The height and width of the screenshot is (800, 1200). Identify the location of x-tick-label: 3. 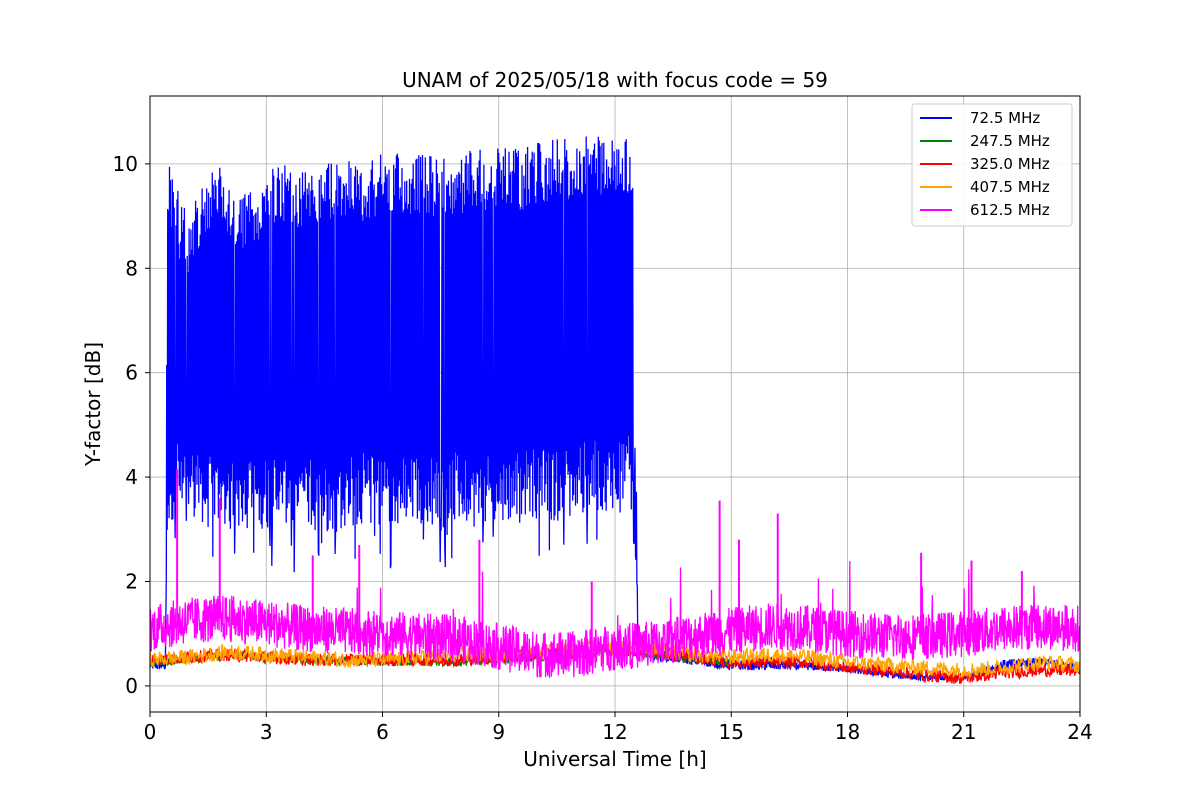
(266, 732).